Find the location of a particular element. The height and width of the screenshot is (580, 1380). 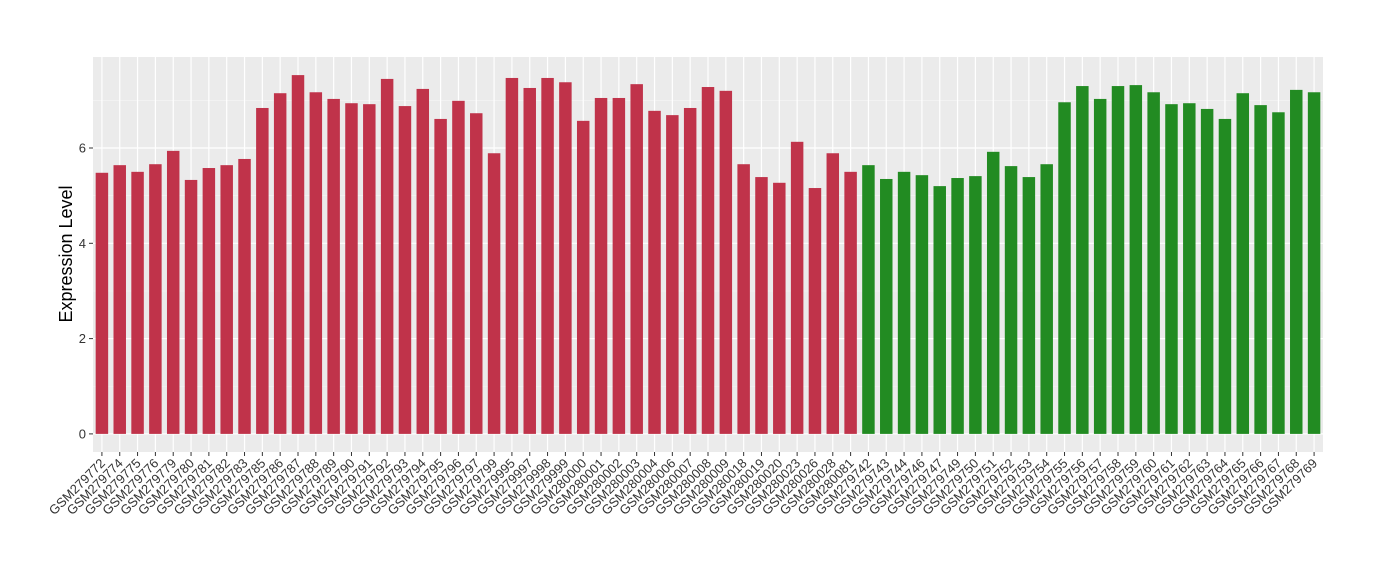

y-axis-label: Expression Level is located at coordinates (66, 253).